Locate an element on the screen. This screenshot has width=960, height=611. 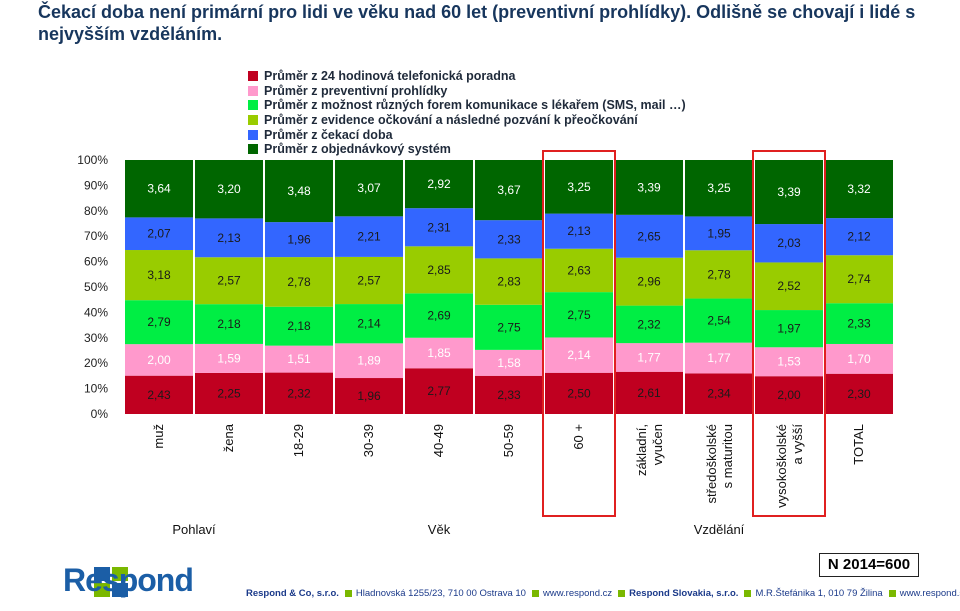
category-label-line: 18-29 is located at coordinates (298, 440).